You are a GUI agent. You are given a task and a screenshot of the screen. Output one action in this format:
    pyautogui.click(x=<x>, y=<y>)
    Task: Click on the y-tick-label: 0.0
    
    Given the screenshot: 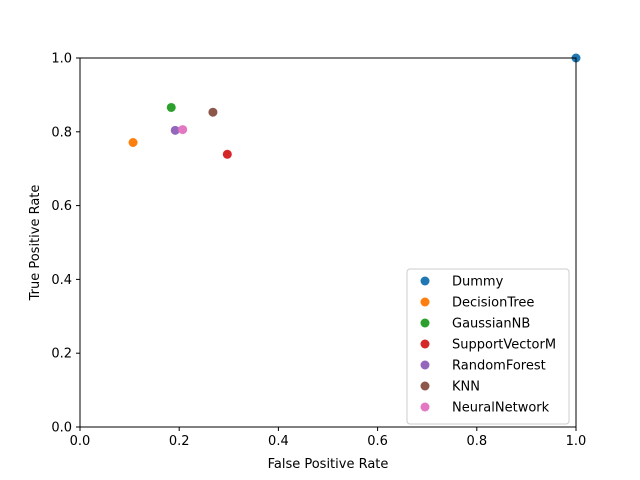 What is the action you would take?
    pyautogui.click(x=61, y=428)
    